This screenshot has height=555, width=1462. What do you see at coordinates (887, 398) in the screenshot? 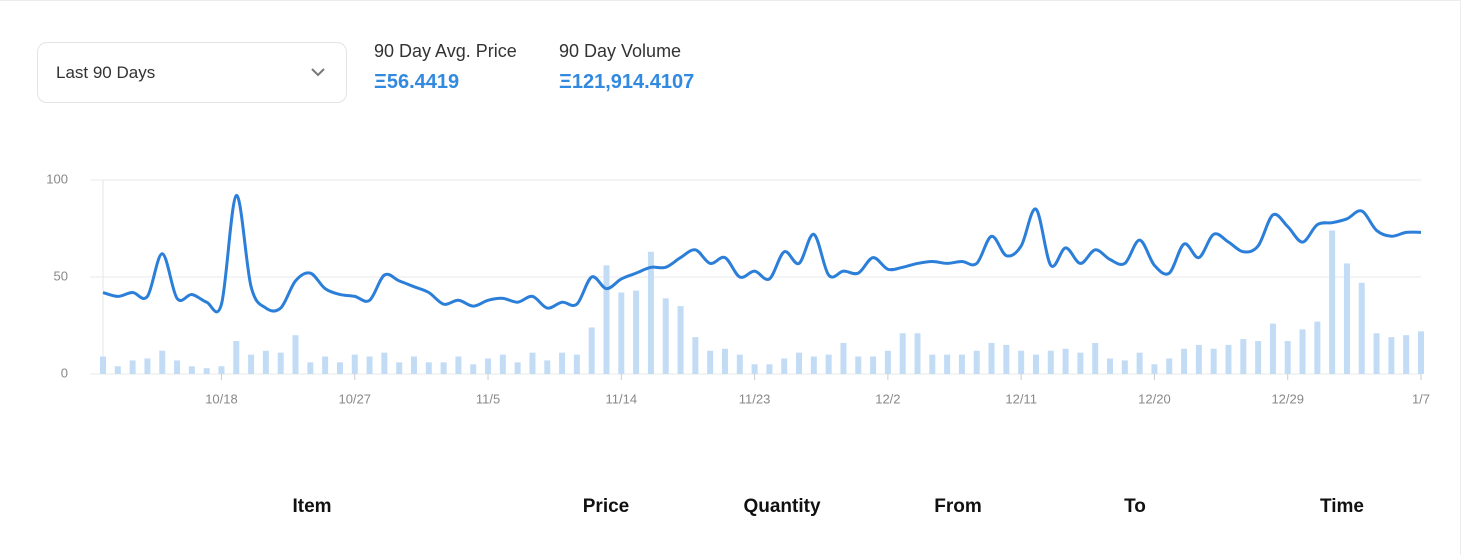
I see `x-tick-label: 12/2` at bounding box center [887, 398].